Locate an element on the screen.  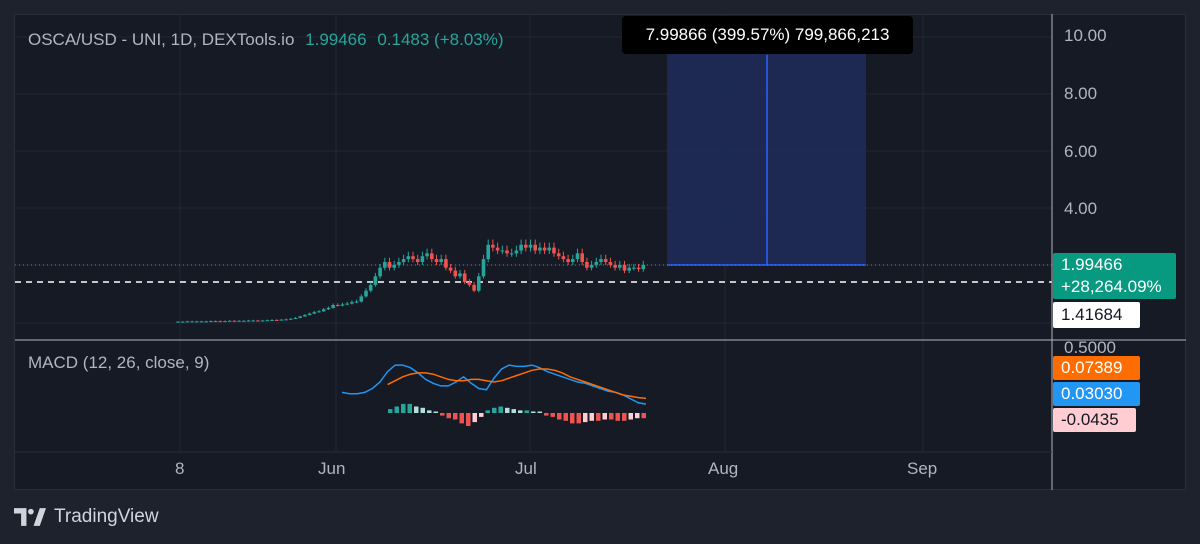
macd-tag: 0.03030 is located at coordinates (1096, 394).